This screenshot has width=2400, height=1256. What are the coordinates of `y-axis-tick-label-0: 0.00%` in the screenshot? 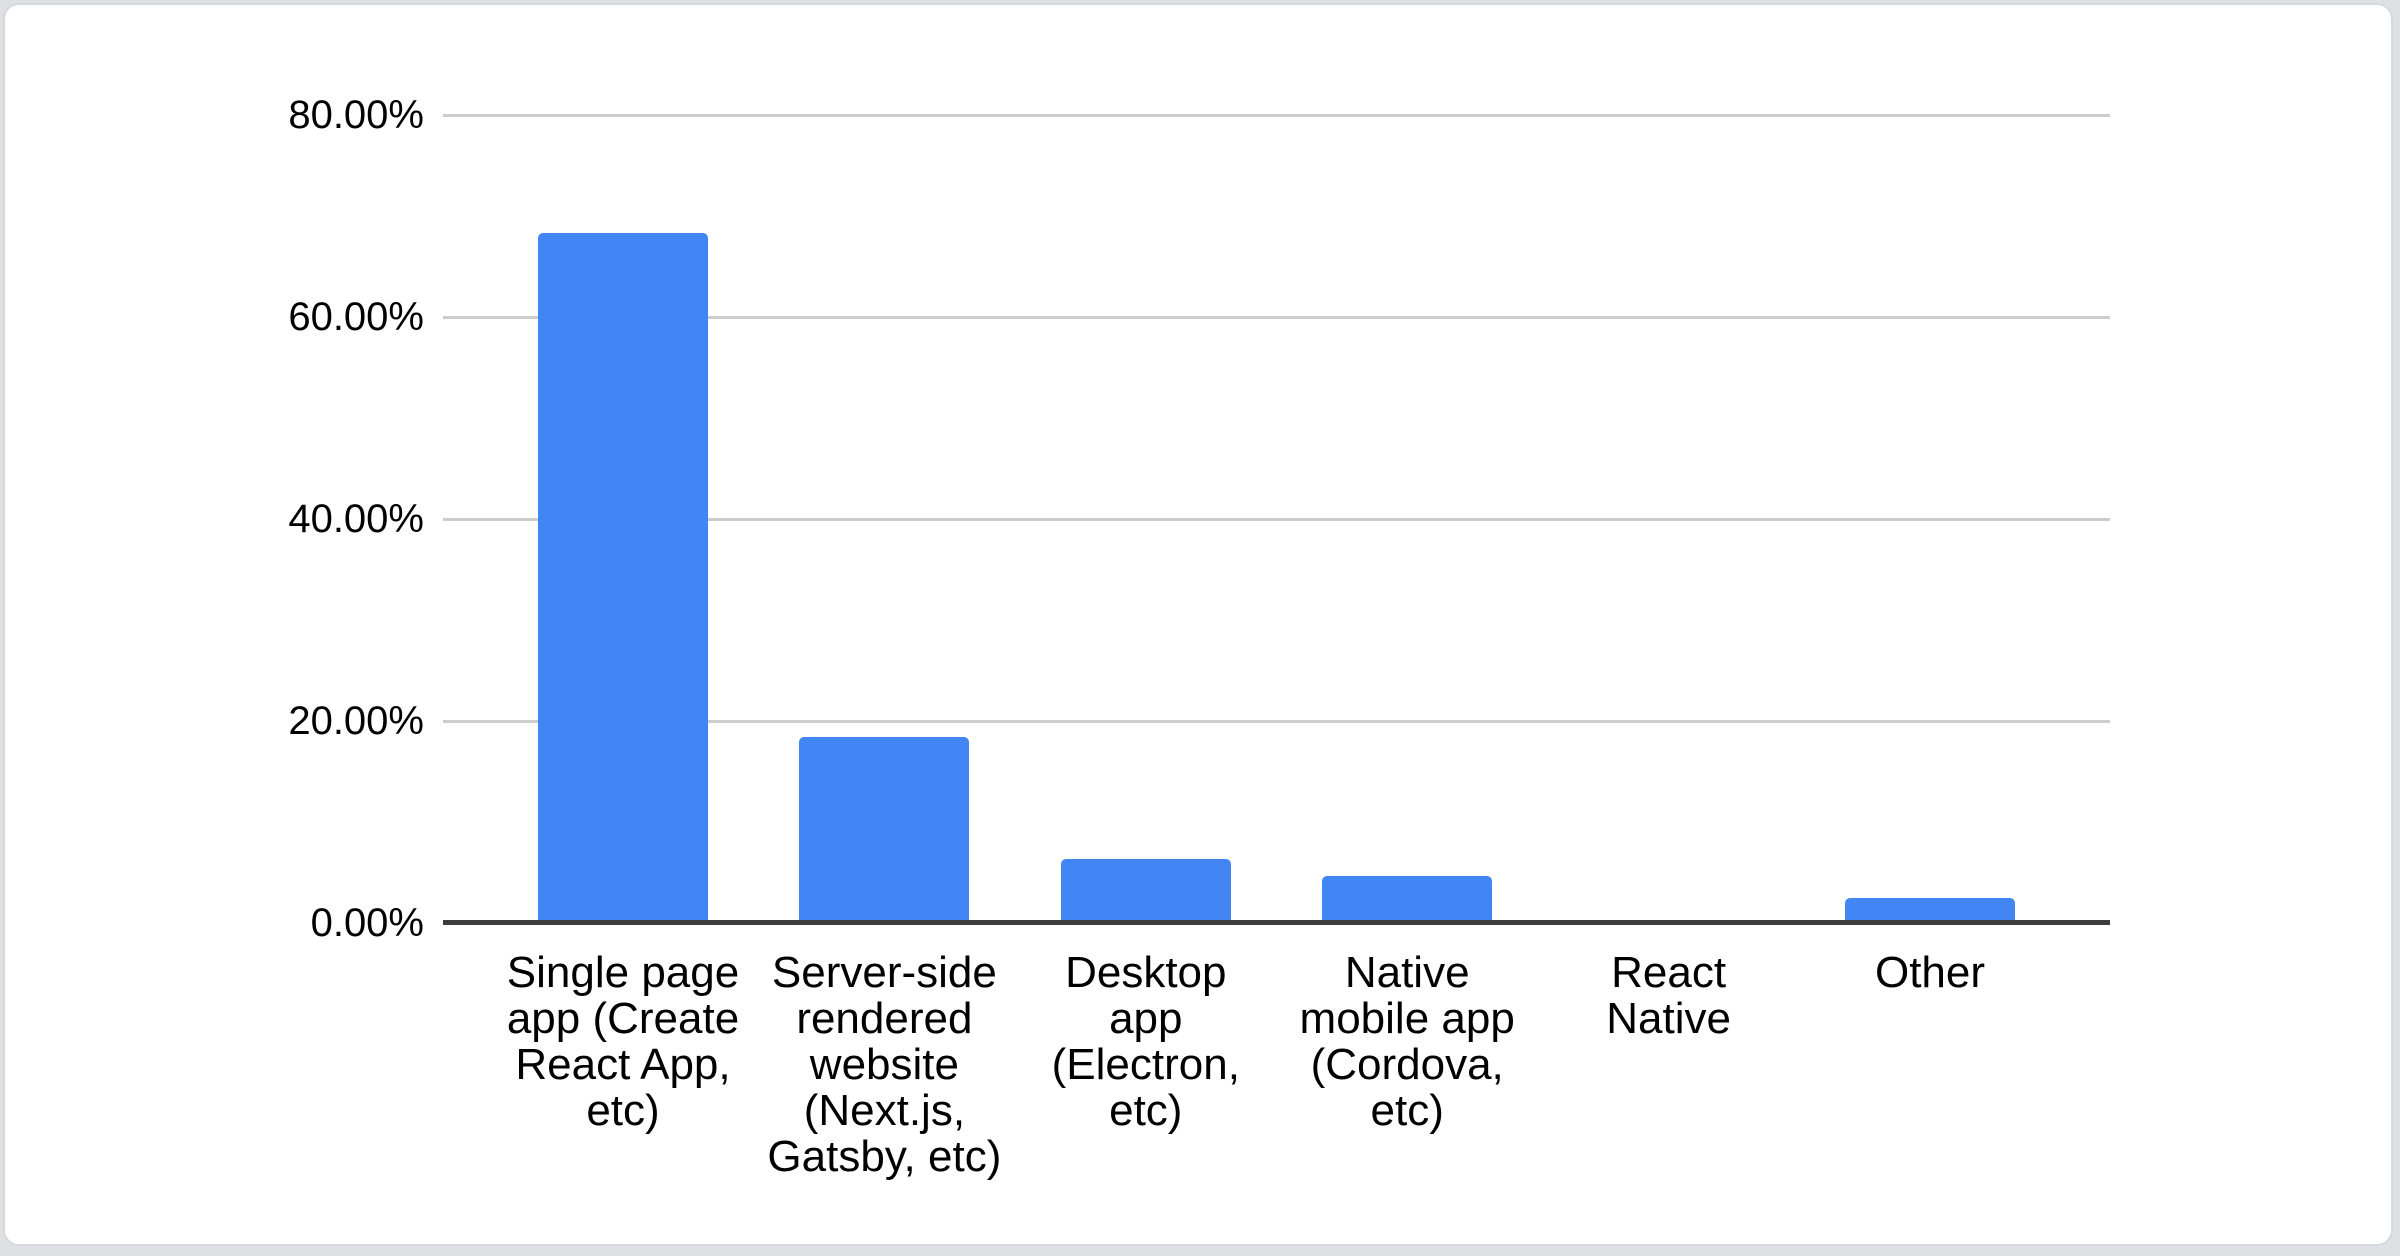 It's located at (367, 923).